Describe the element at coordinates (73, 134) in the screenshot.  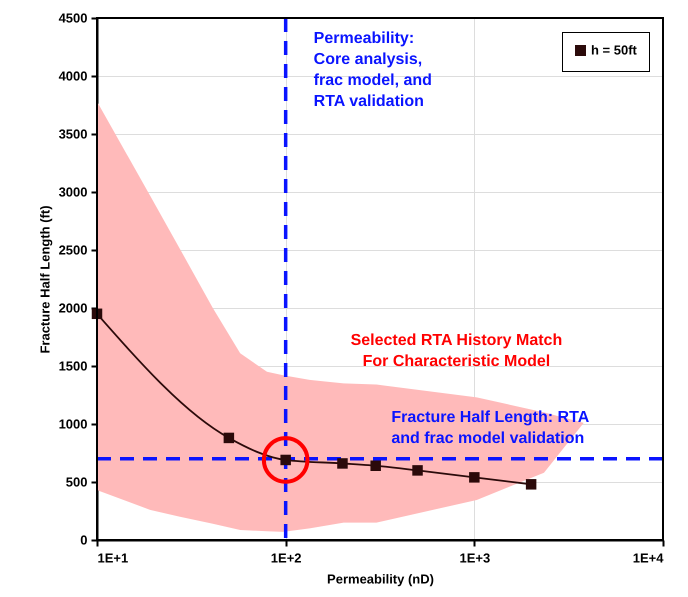
I see `y-tick-label: 3500` at that location.